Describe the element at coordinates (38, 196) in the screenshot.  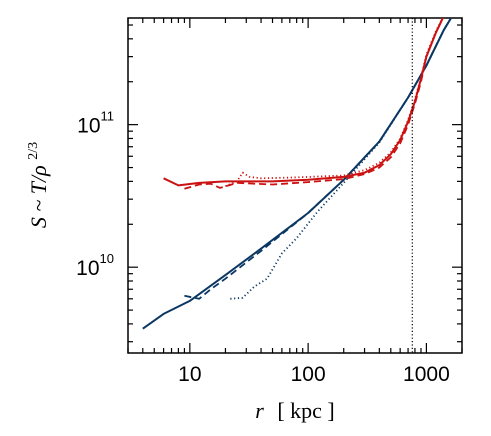
I see `y-axis-quantity: S ~ T/ρ` at that location.